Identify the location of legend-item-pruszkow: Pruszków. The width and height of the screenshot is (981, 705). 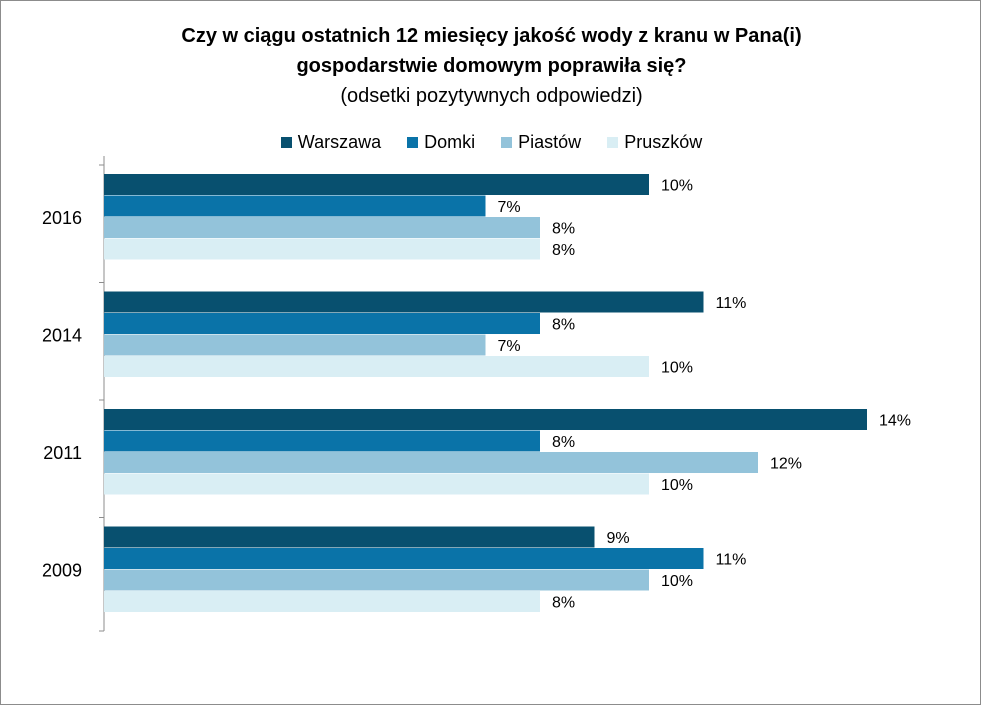
(654, 142).